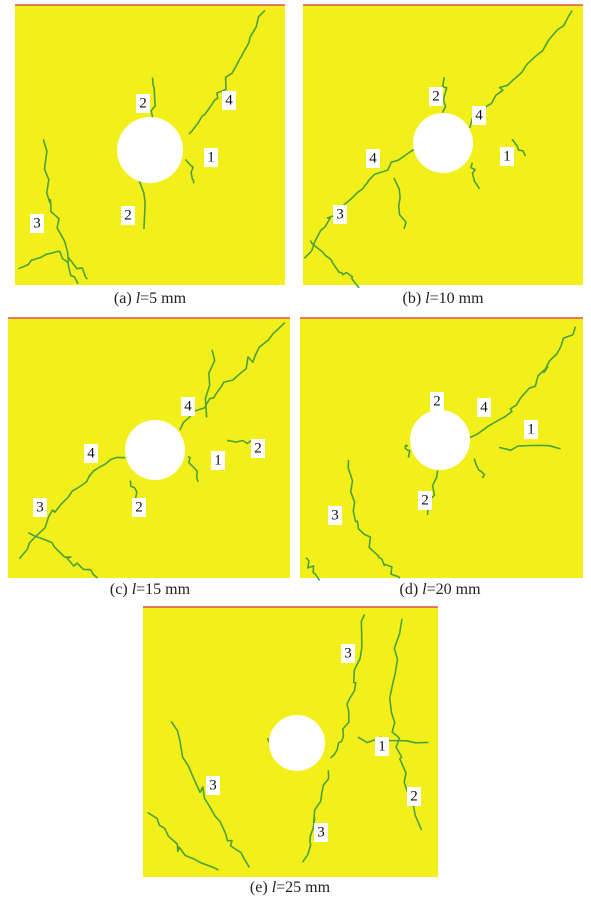  What do you see at coordinates (261, 887) in the screenshot?
I see `caption-prefix: (e)` at bounding box center [261, 887].